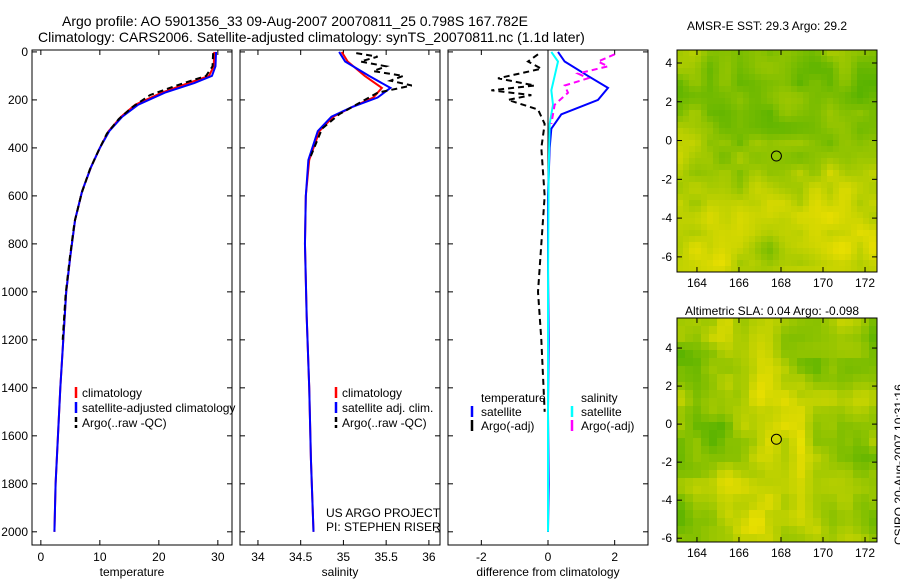 This screenshot has height=580, width=900. What do you see at coordinates (387, 408) in the screenshot?
I see `legend-label: satellite adj. clim.` at bounding box center [387, 408].